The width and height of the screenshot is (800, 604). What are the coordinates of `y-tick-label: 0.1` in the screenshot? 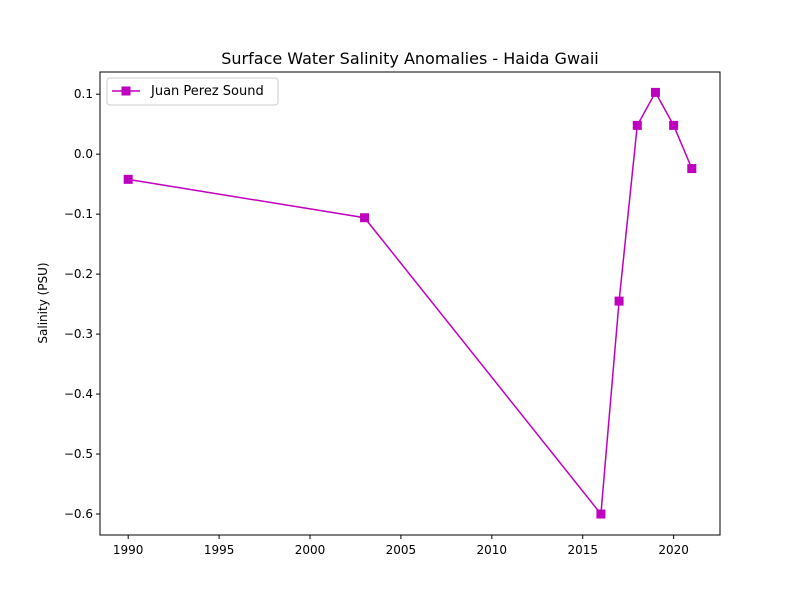 It's located at (83, 94).